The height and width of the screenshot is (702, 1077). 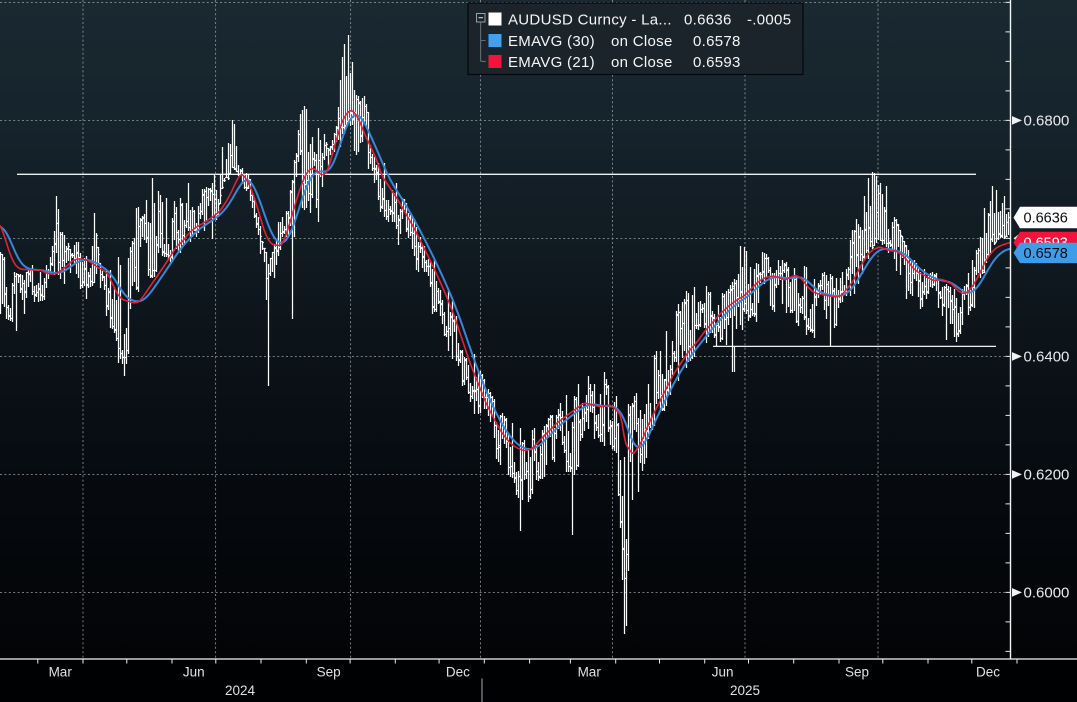 What do you see at coordinates (551, 41) in the screenshot?
I see `svg-text: EMAVG (30)` at bounding box center [551, 41].